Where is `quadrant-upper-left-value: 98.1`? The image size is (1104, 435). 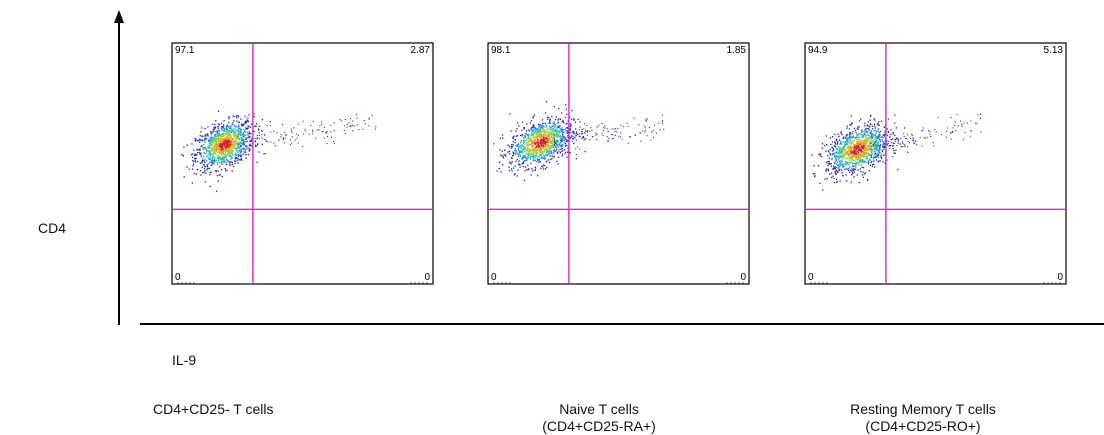
quadrant-upper-left-value: 98.1 is located at coordinates (501, 50).